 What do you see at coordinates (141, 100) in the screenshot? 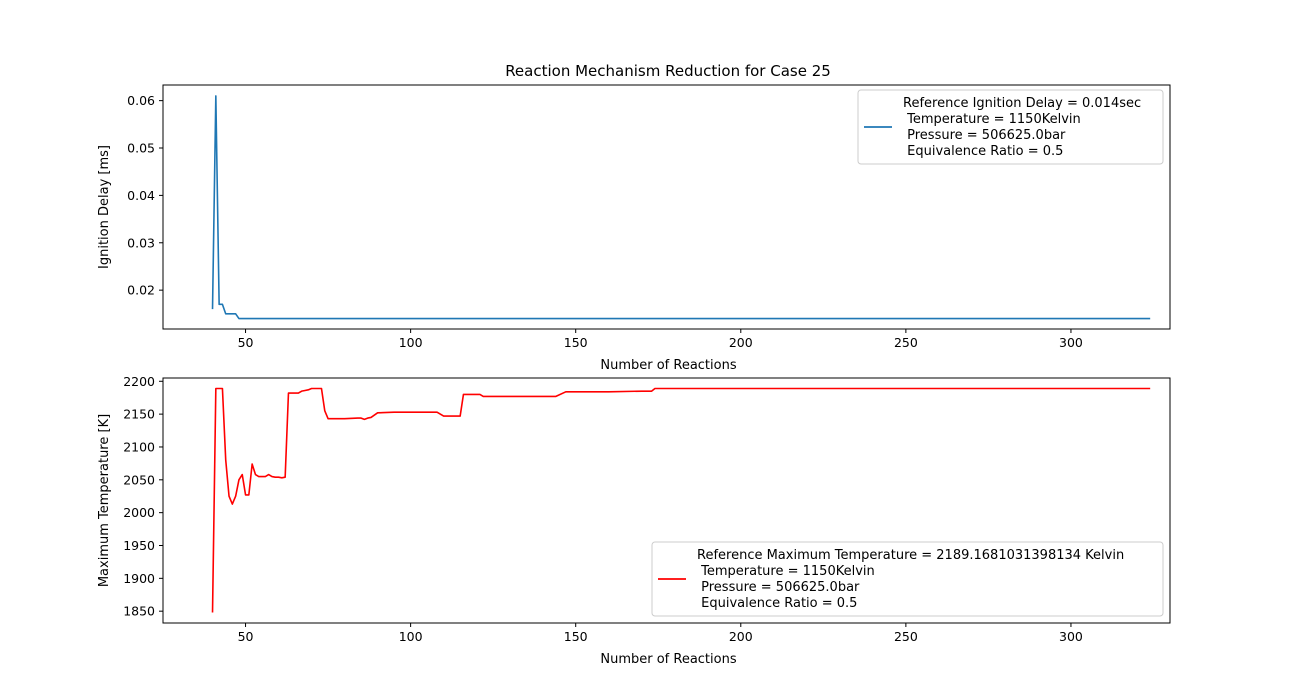
I see `y-tick-label: 0.06` at bounding box center [141, 100].